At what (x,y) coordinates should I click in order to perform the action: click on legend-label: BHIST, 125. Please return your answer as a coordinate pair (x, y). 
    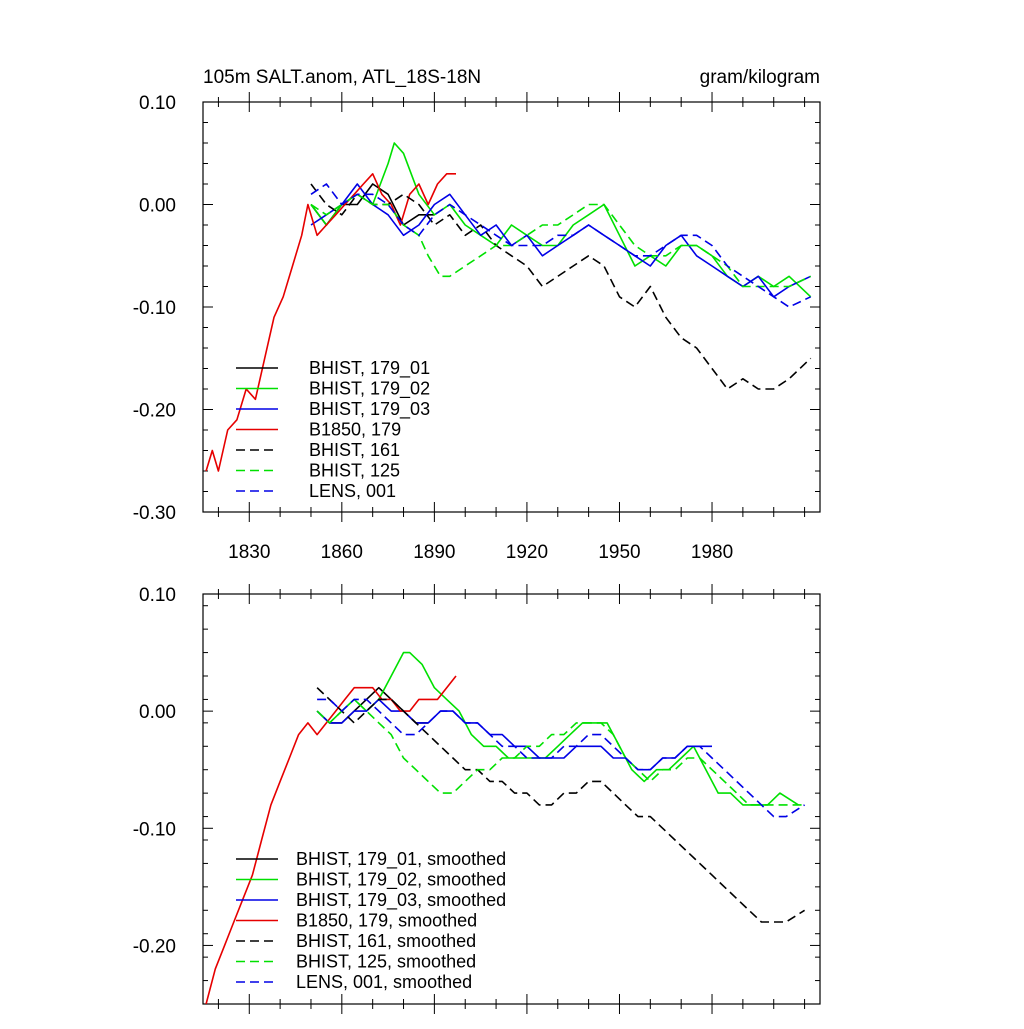
    Looking at the image, I should click on (354, 471).